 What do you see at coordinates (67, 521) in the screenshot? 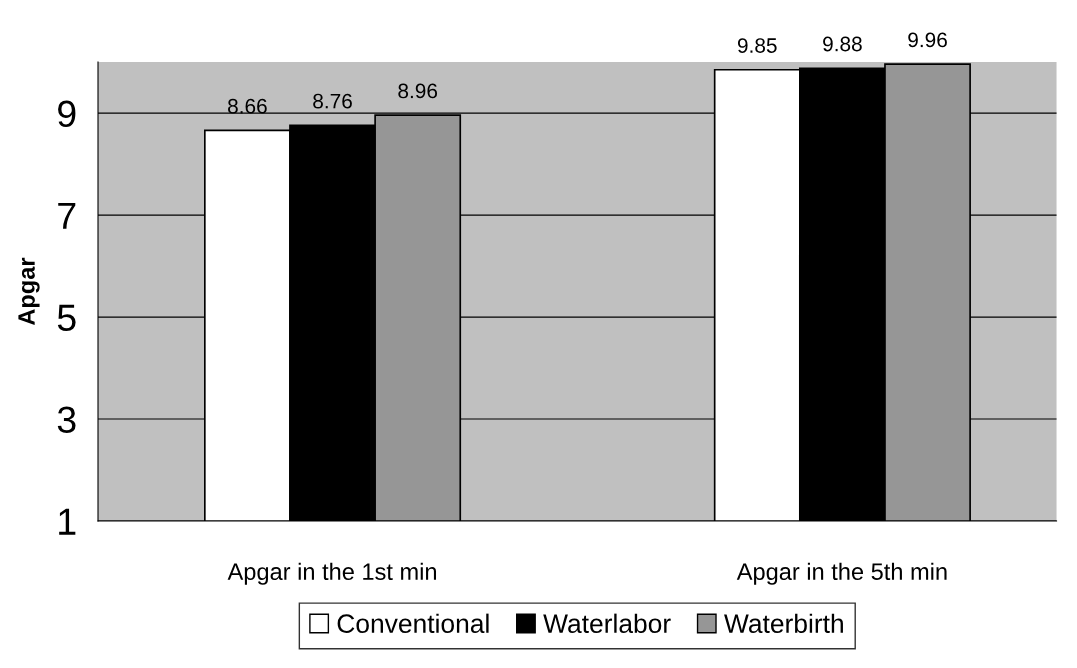
I see `y-tick-label: 1` at bounding box center [67, 521].